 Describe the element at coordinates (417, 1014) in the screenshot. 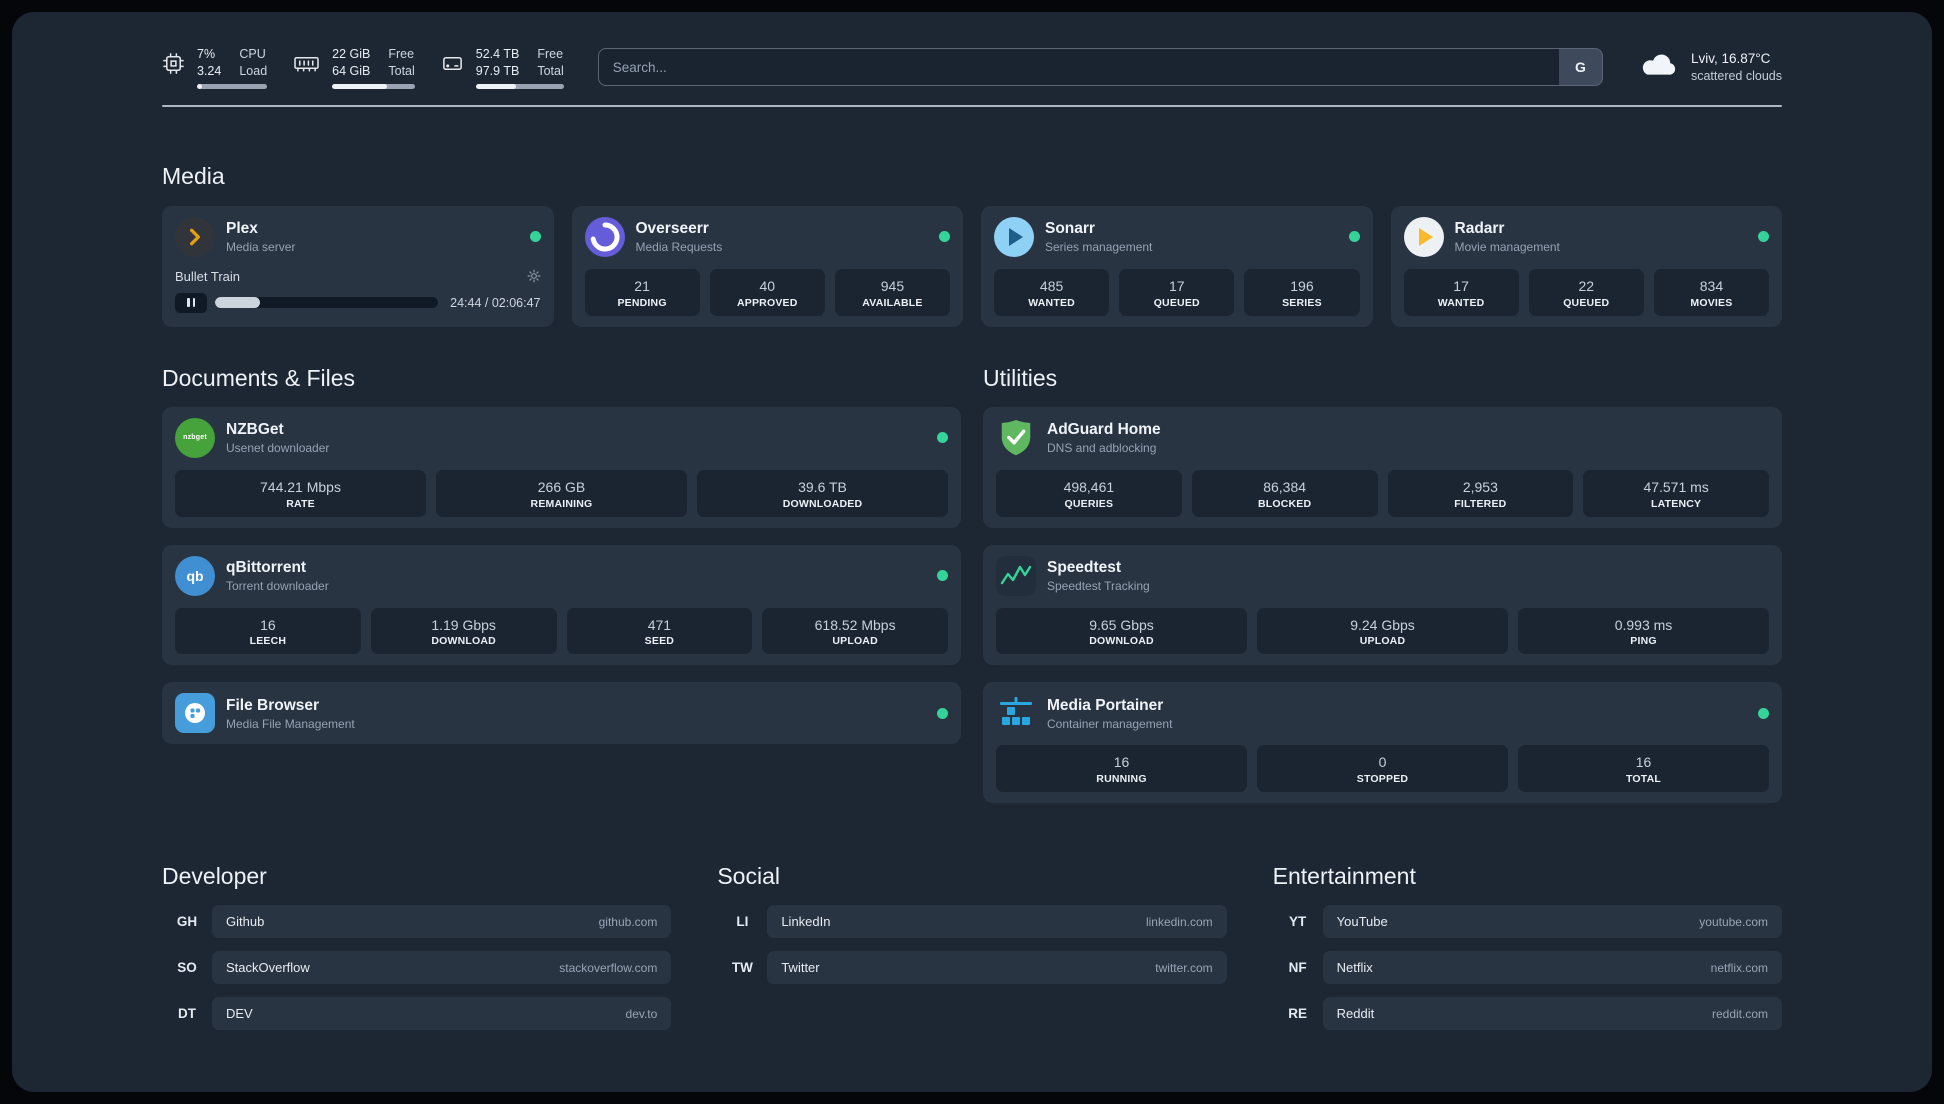

I see `bookmark-dev: DT DEV dev.to` at that location.